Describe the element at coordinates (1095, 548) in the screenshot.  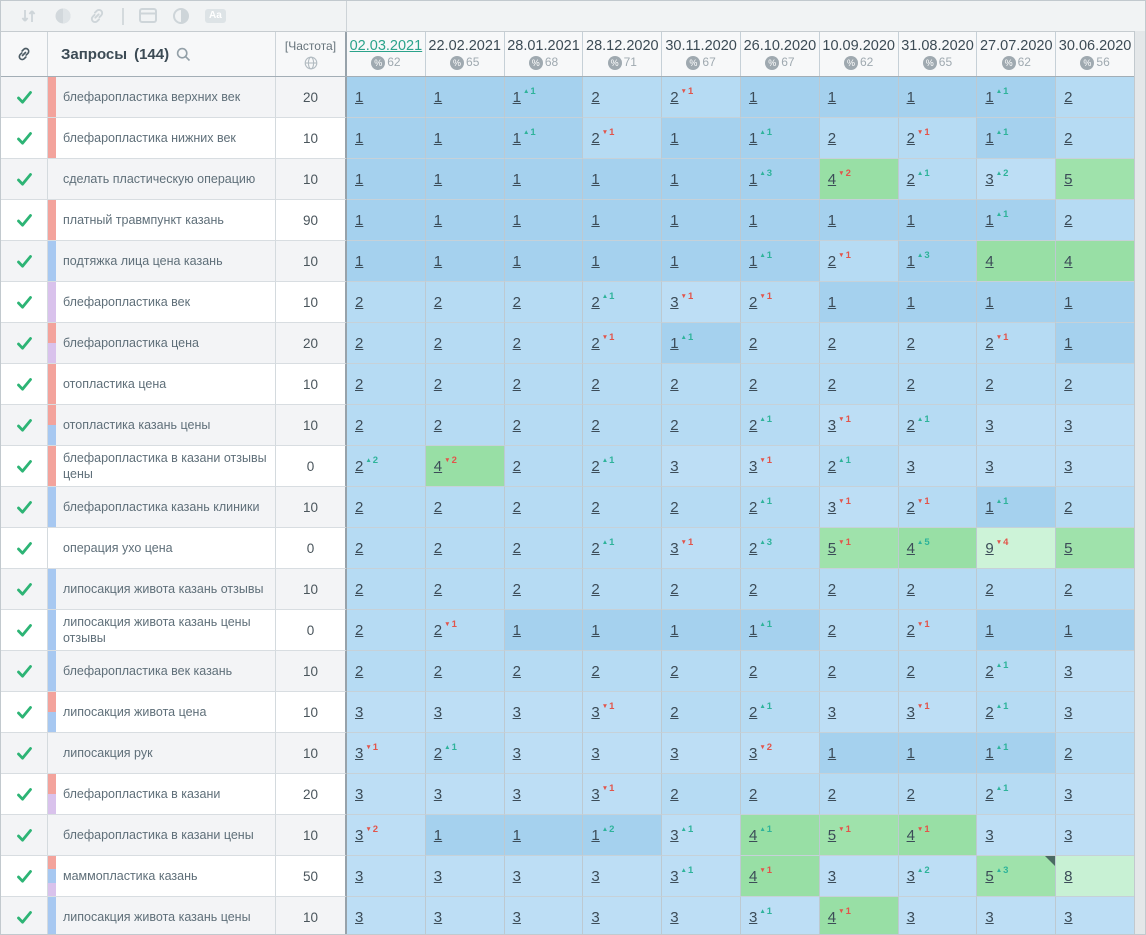
I see `position-cell: 5` at that location.